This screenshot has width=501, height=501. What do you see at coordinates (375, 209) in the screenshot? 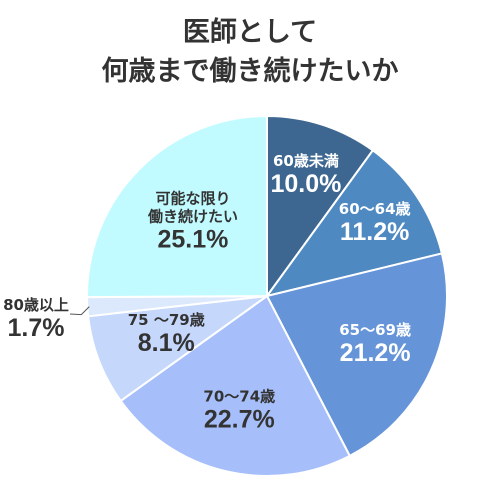
I see `slice-label-2: 60～64歳` at bounding box center [375, 209].